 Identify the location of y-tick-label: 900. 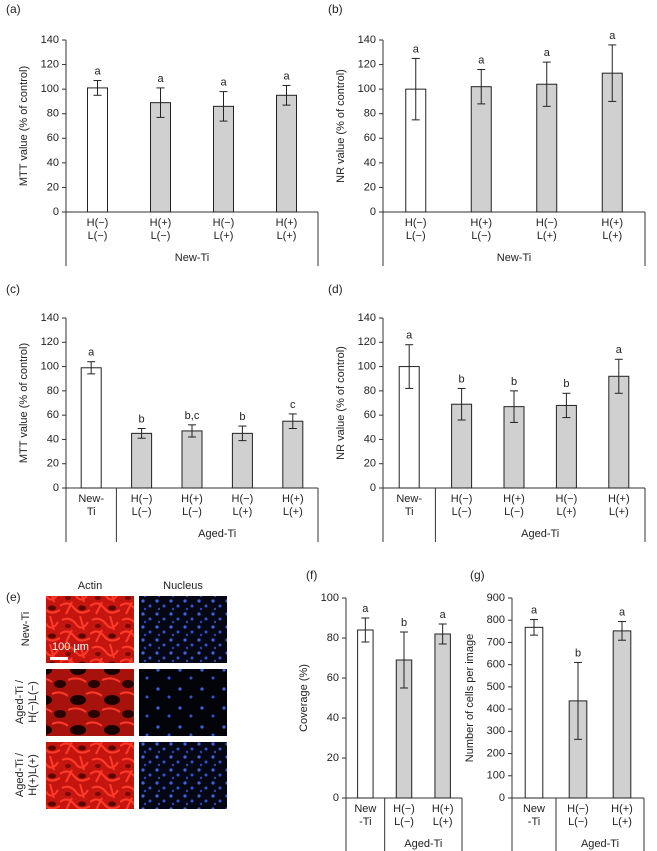
(496, 598).